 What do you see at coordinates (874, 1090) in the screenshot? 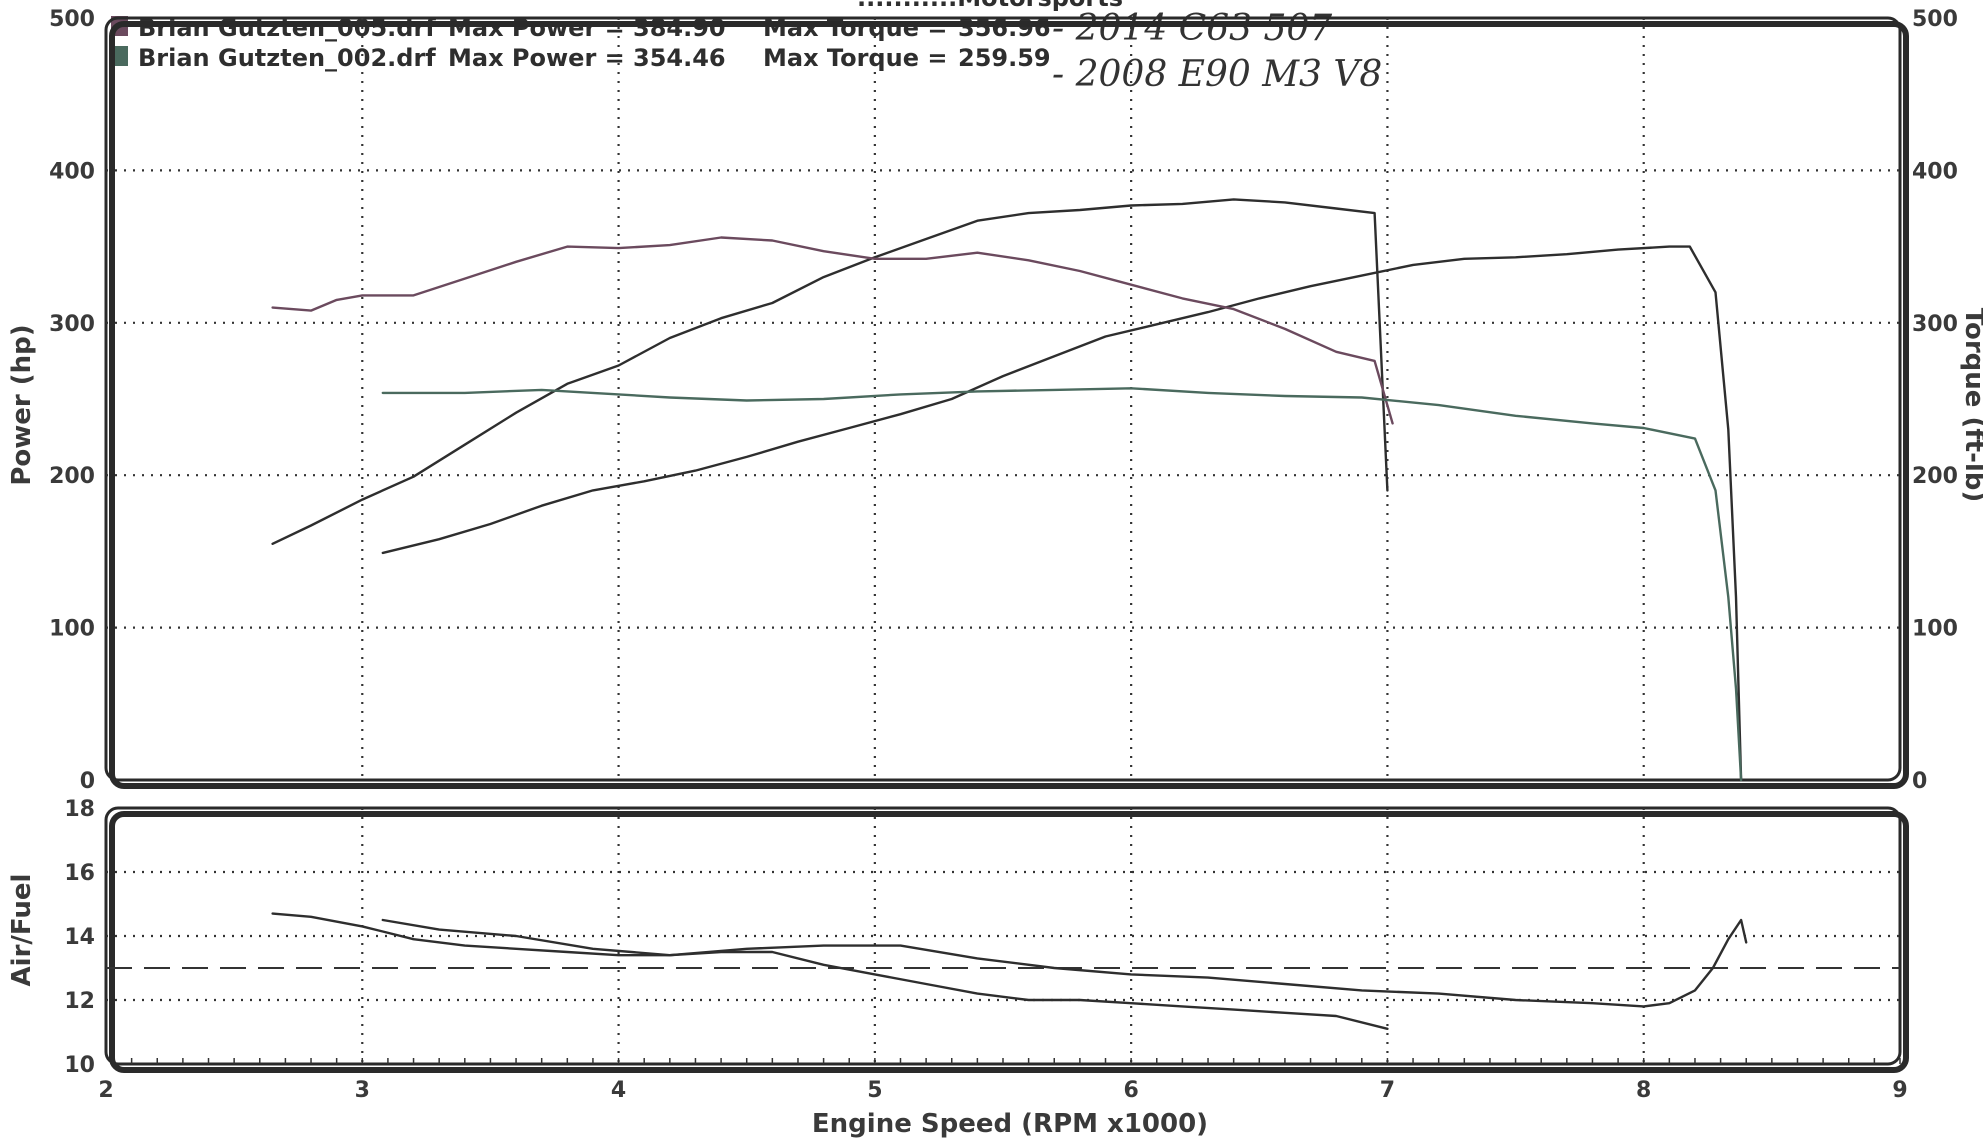
I see `x-tick-label-5: 5` at bounding box center [874, 1090].